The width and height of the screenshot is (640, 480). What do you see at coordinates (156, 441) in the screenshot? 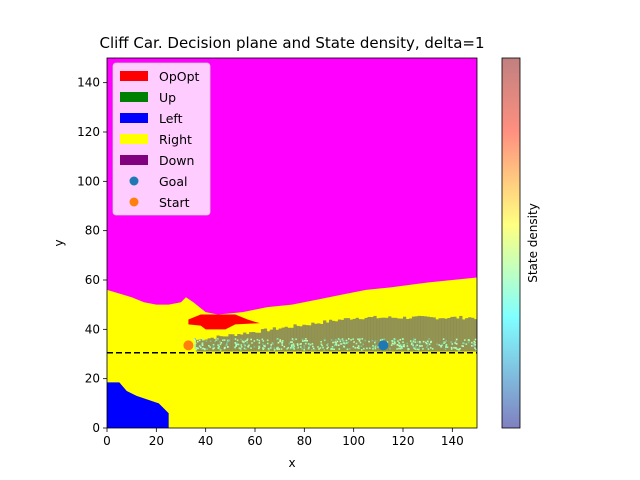
I see `x-tick-label: 20` at bounding box center [156, 441].